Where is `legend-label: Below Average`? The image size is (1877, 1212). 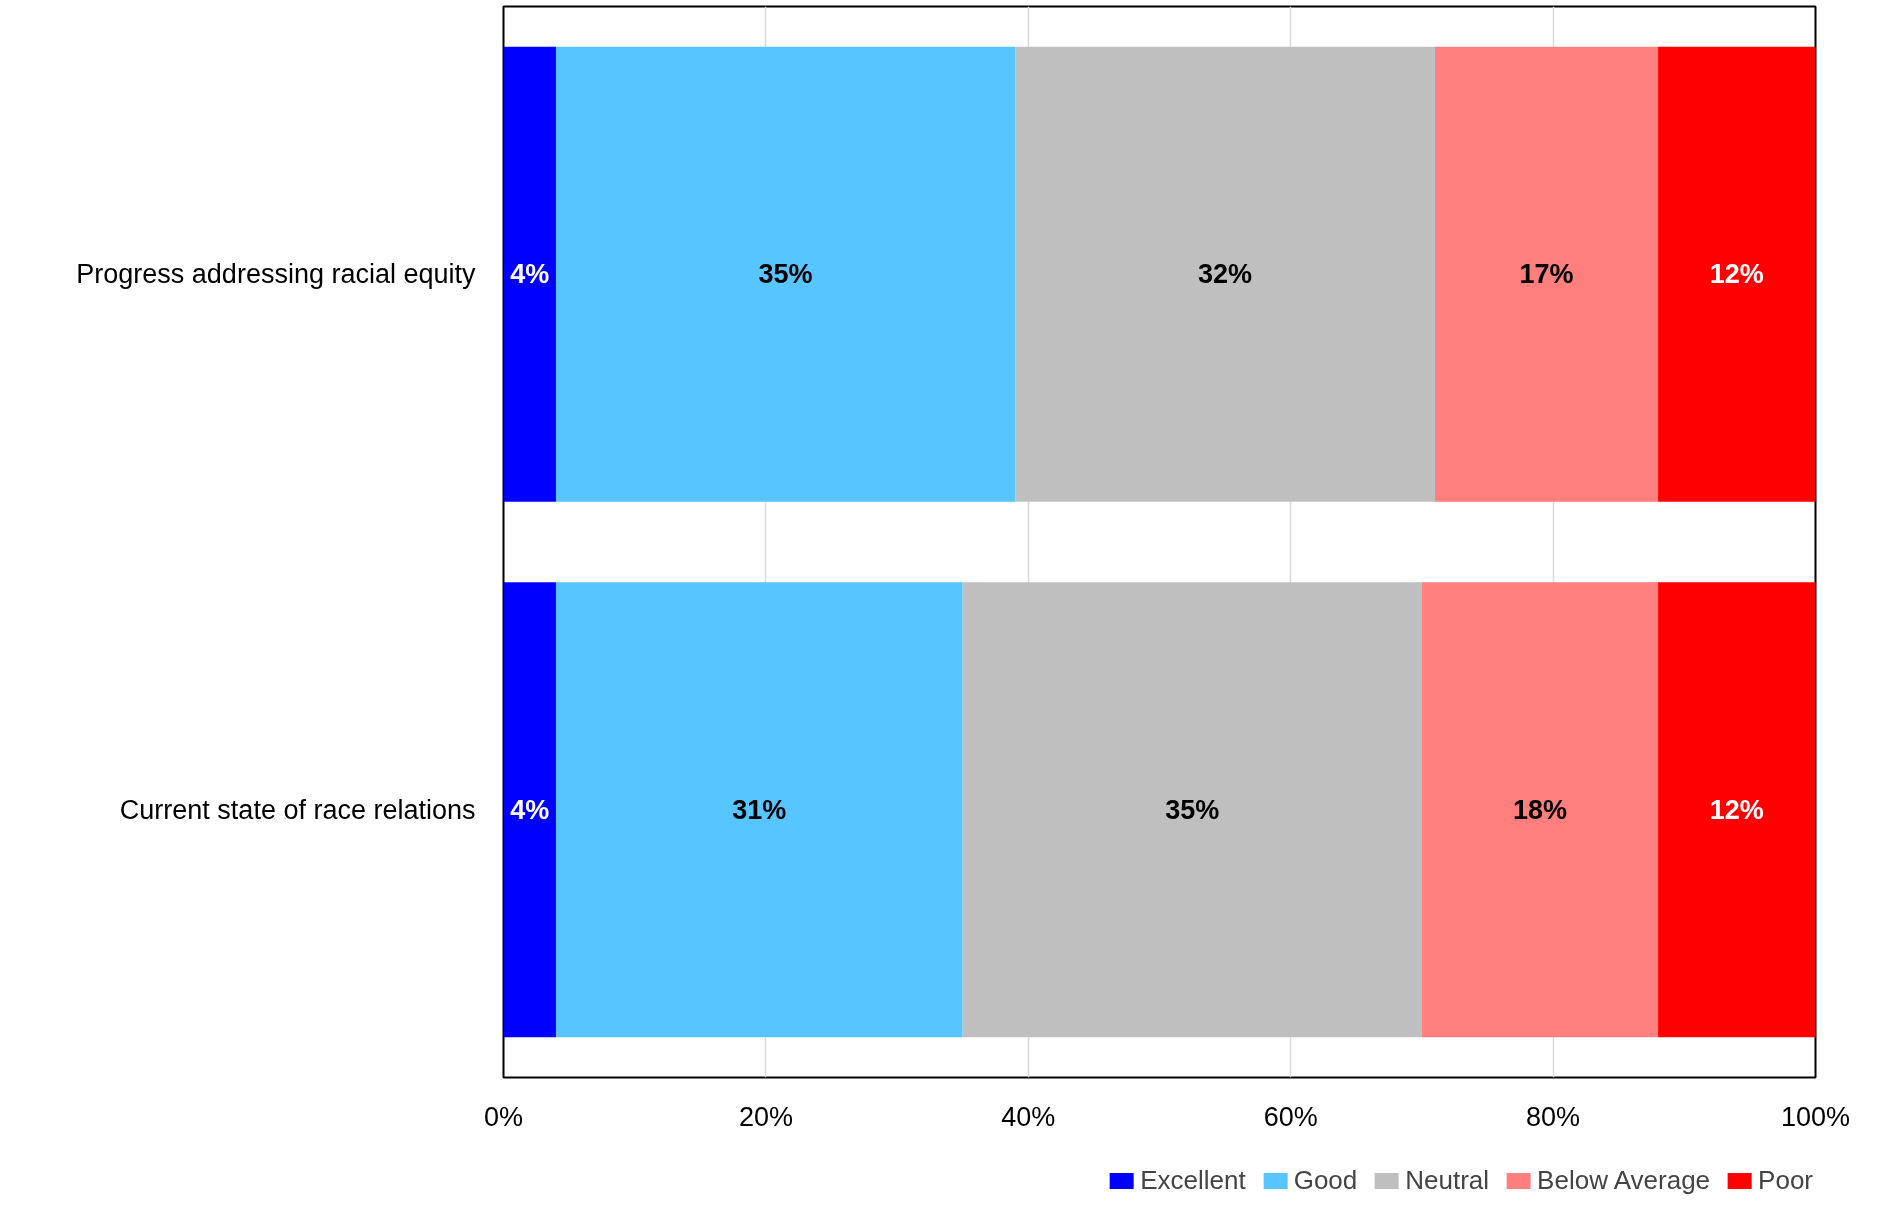 legend-label: Below Average is located at coordinates (1624, 1180).